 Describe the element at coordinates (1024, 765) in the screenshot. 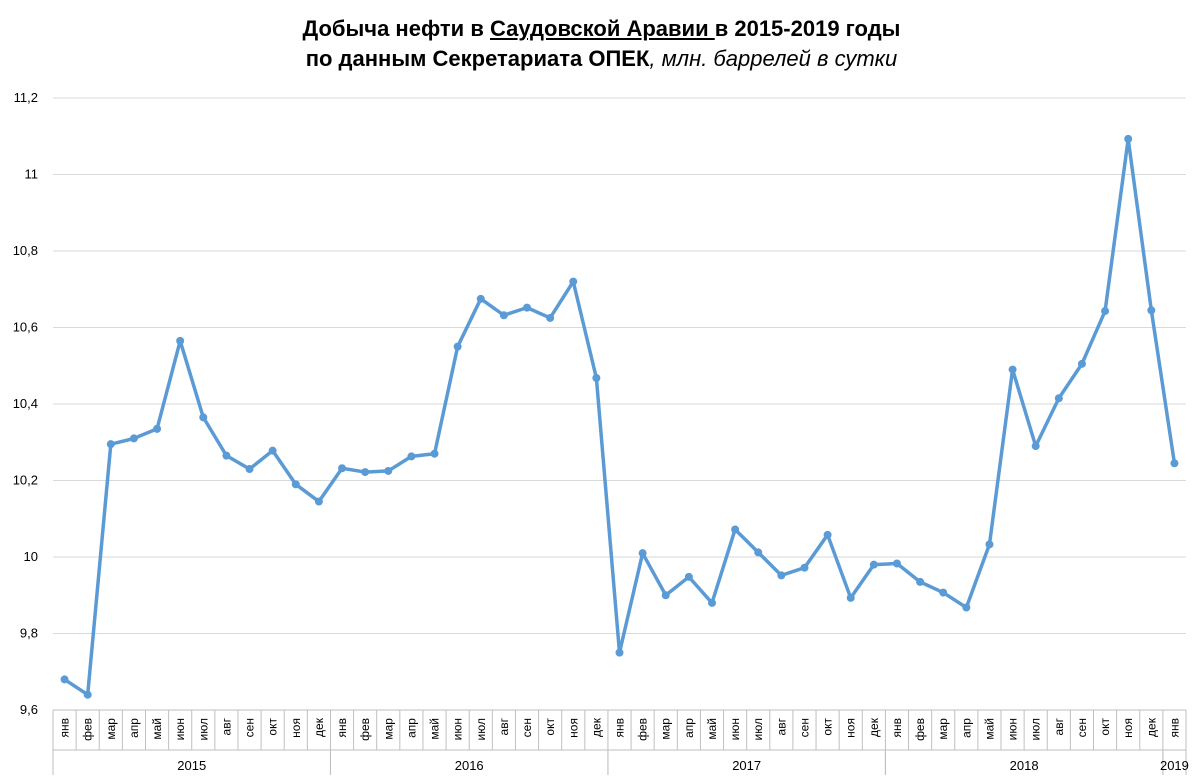

I see `x-tick-label-year: 2018` at that location.